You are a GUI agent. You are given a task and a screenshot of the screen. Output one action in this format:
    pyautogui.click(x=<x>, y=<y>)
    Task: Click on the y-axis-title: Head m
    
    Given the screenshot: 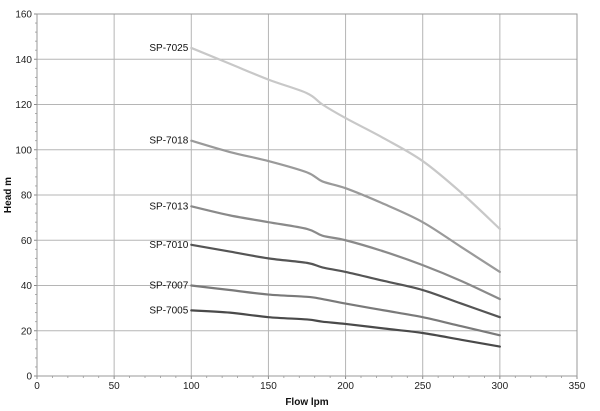 What is the action you would take?
    pyautogui.click(x=8, y=195)
    